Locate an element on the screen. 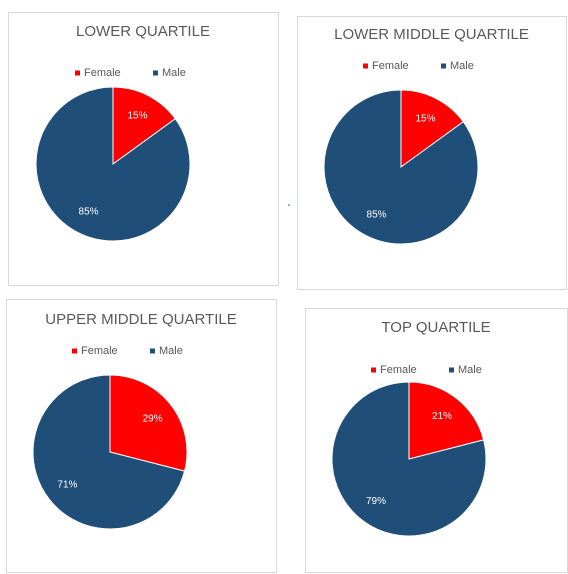 The height and width of the screenshot is (574, 568). chart-title: LOWER MIDDLE QUARTILE is located at coordinates (431, 34).